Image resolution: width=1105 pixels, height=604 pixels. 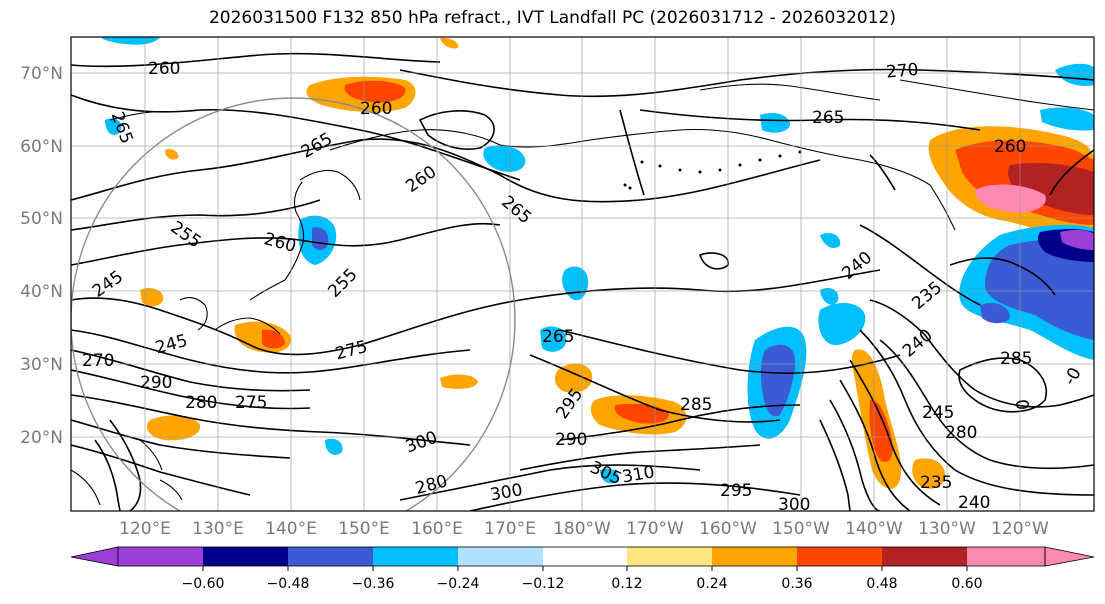 I want to click on colorbar-tick-label: 0.60, so click(x=966, y=584).